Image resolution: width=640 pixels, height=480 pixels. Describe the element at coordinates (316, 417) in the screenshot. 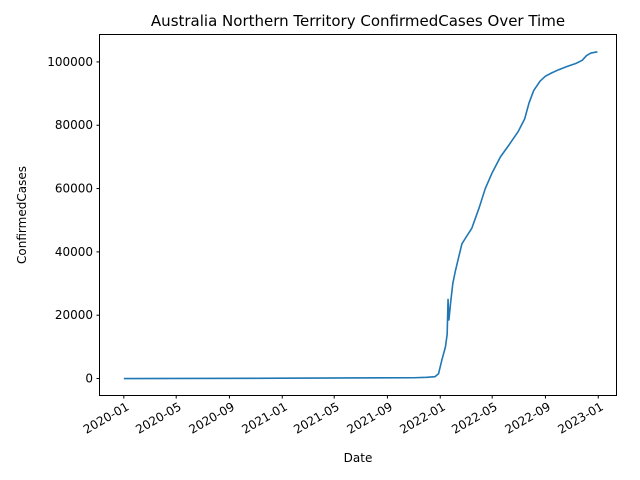

I see `x-tick-label: 2021-05` at that location.